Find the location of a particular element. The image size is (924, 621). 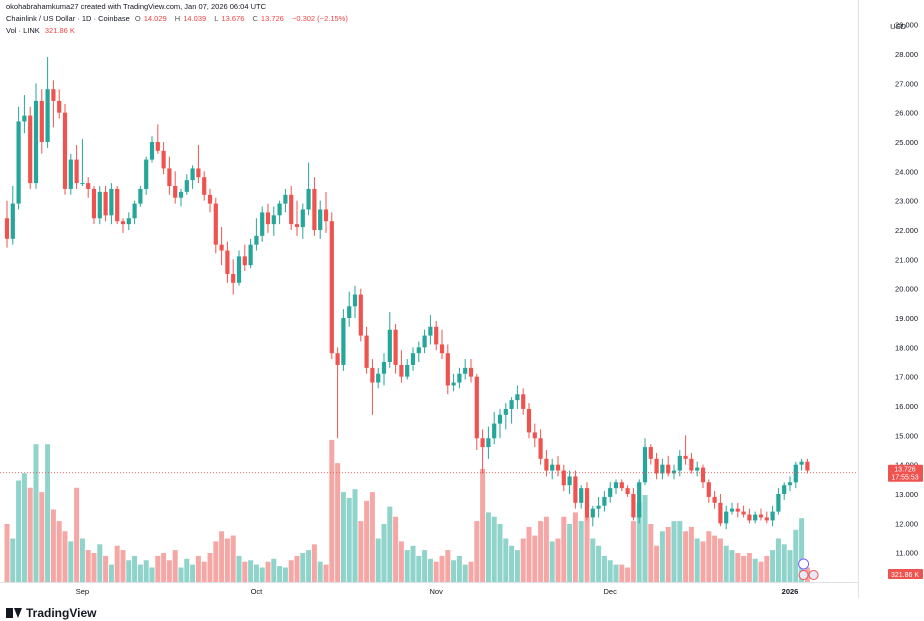

symbol-name: Chainlink / US Dollar · 1D · Coinbase is located at coordinates (68, 18).